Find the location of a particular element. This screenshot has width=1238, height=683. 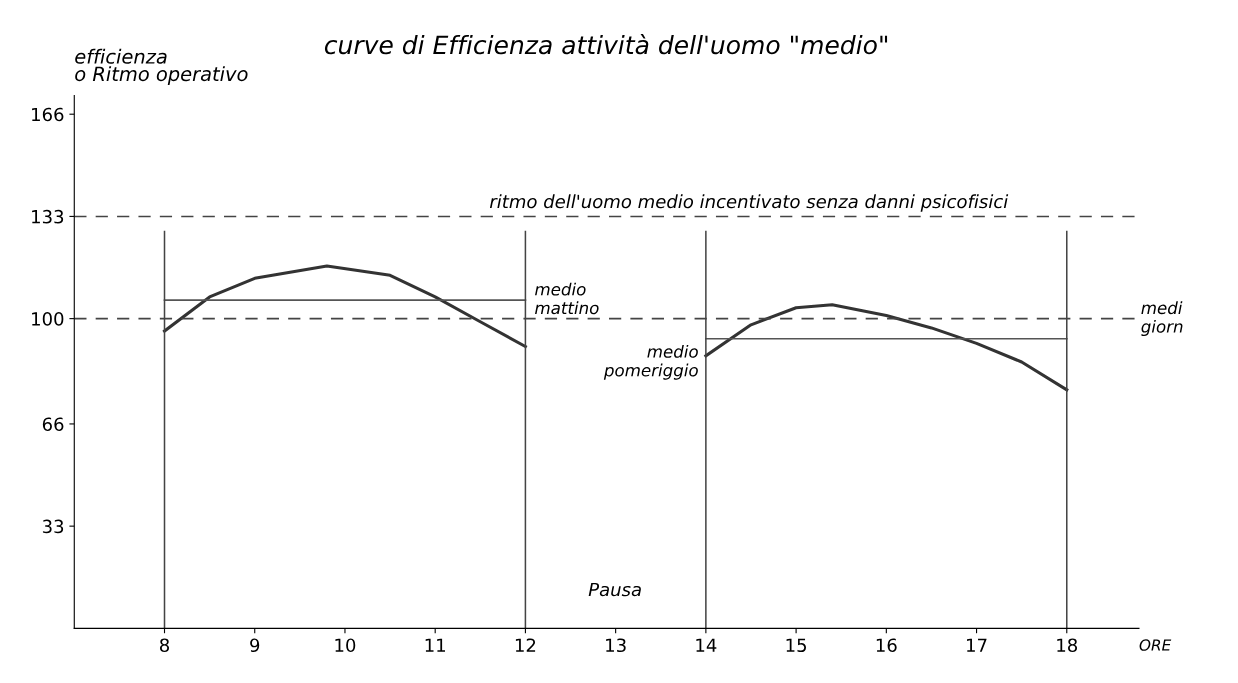

series-label: medio pomeriggio is located at coordinates (650, 362).